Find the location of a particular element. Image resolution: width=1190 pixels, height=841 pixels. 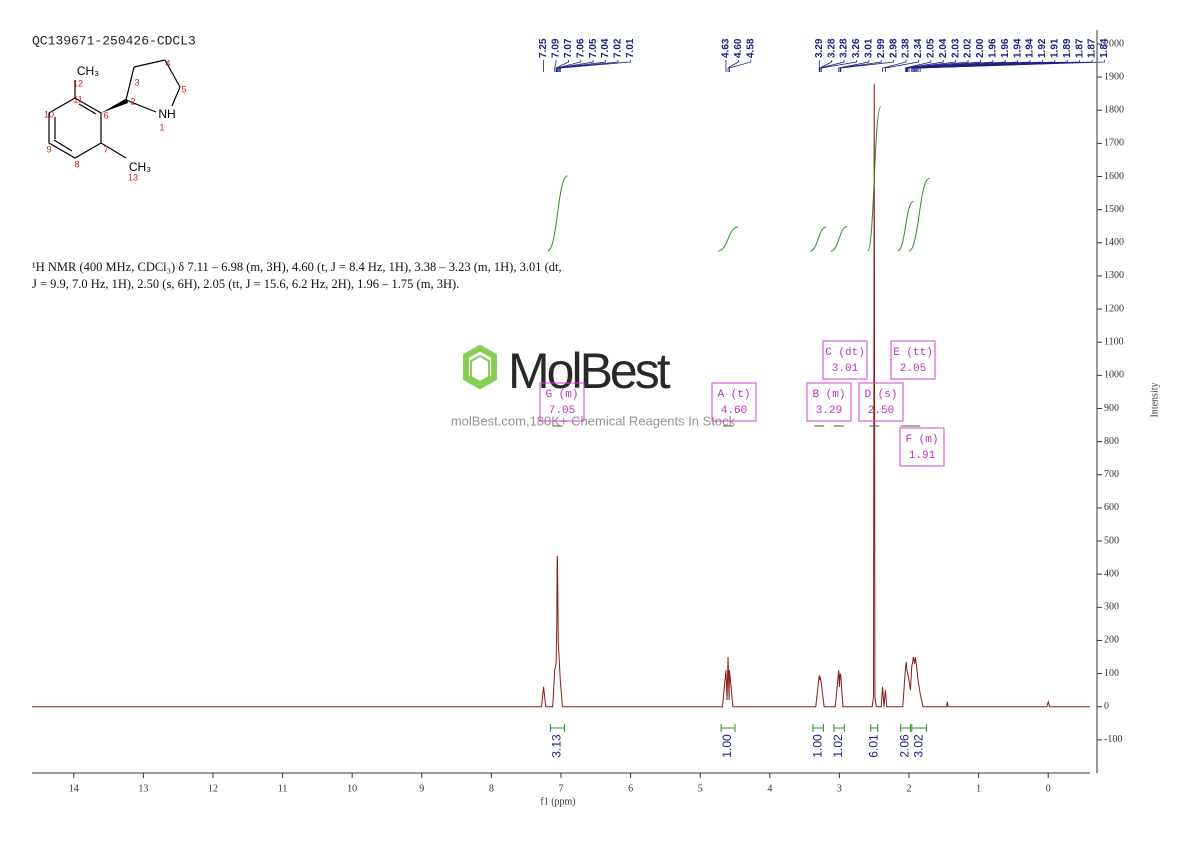

y-tick-label: 1700 is located at coordinates (1114, 143).